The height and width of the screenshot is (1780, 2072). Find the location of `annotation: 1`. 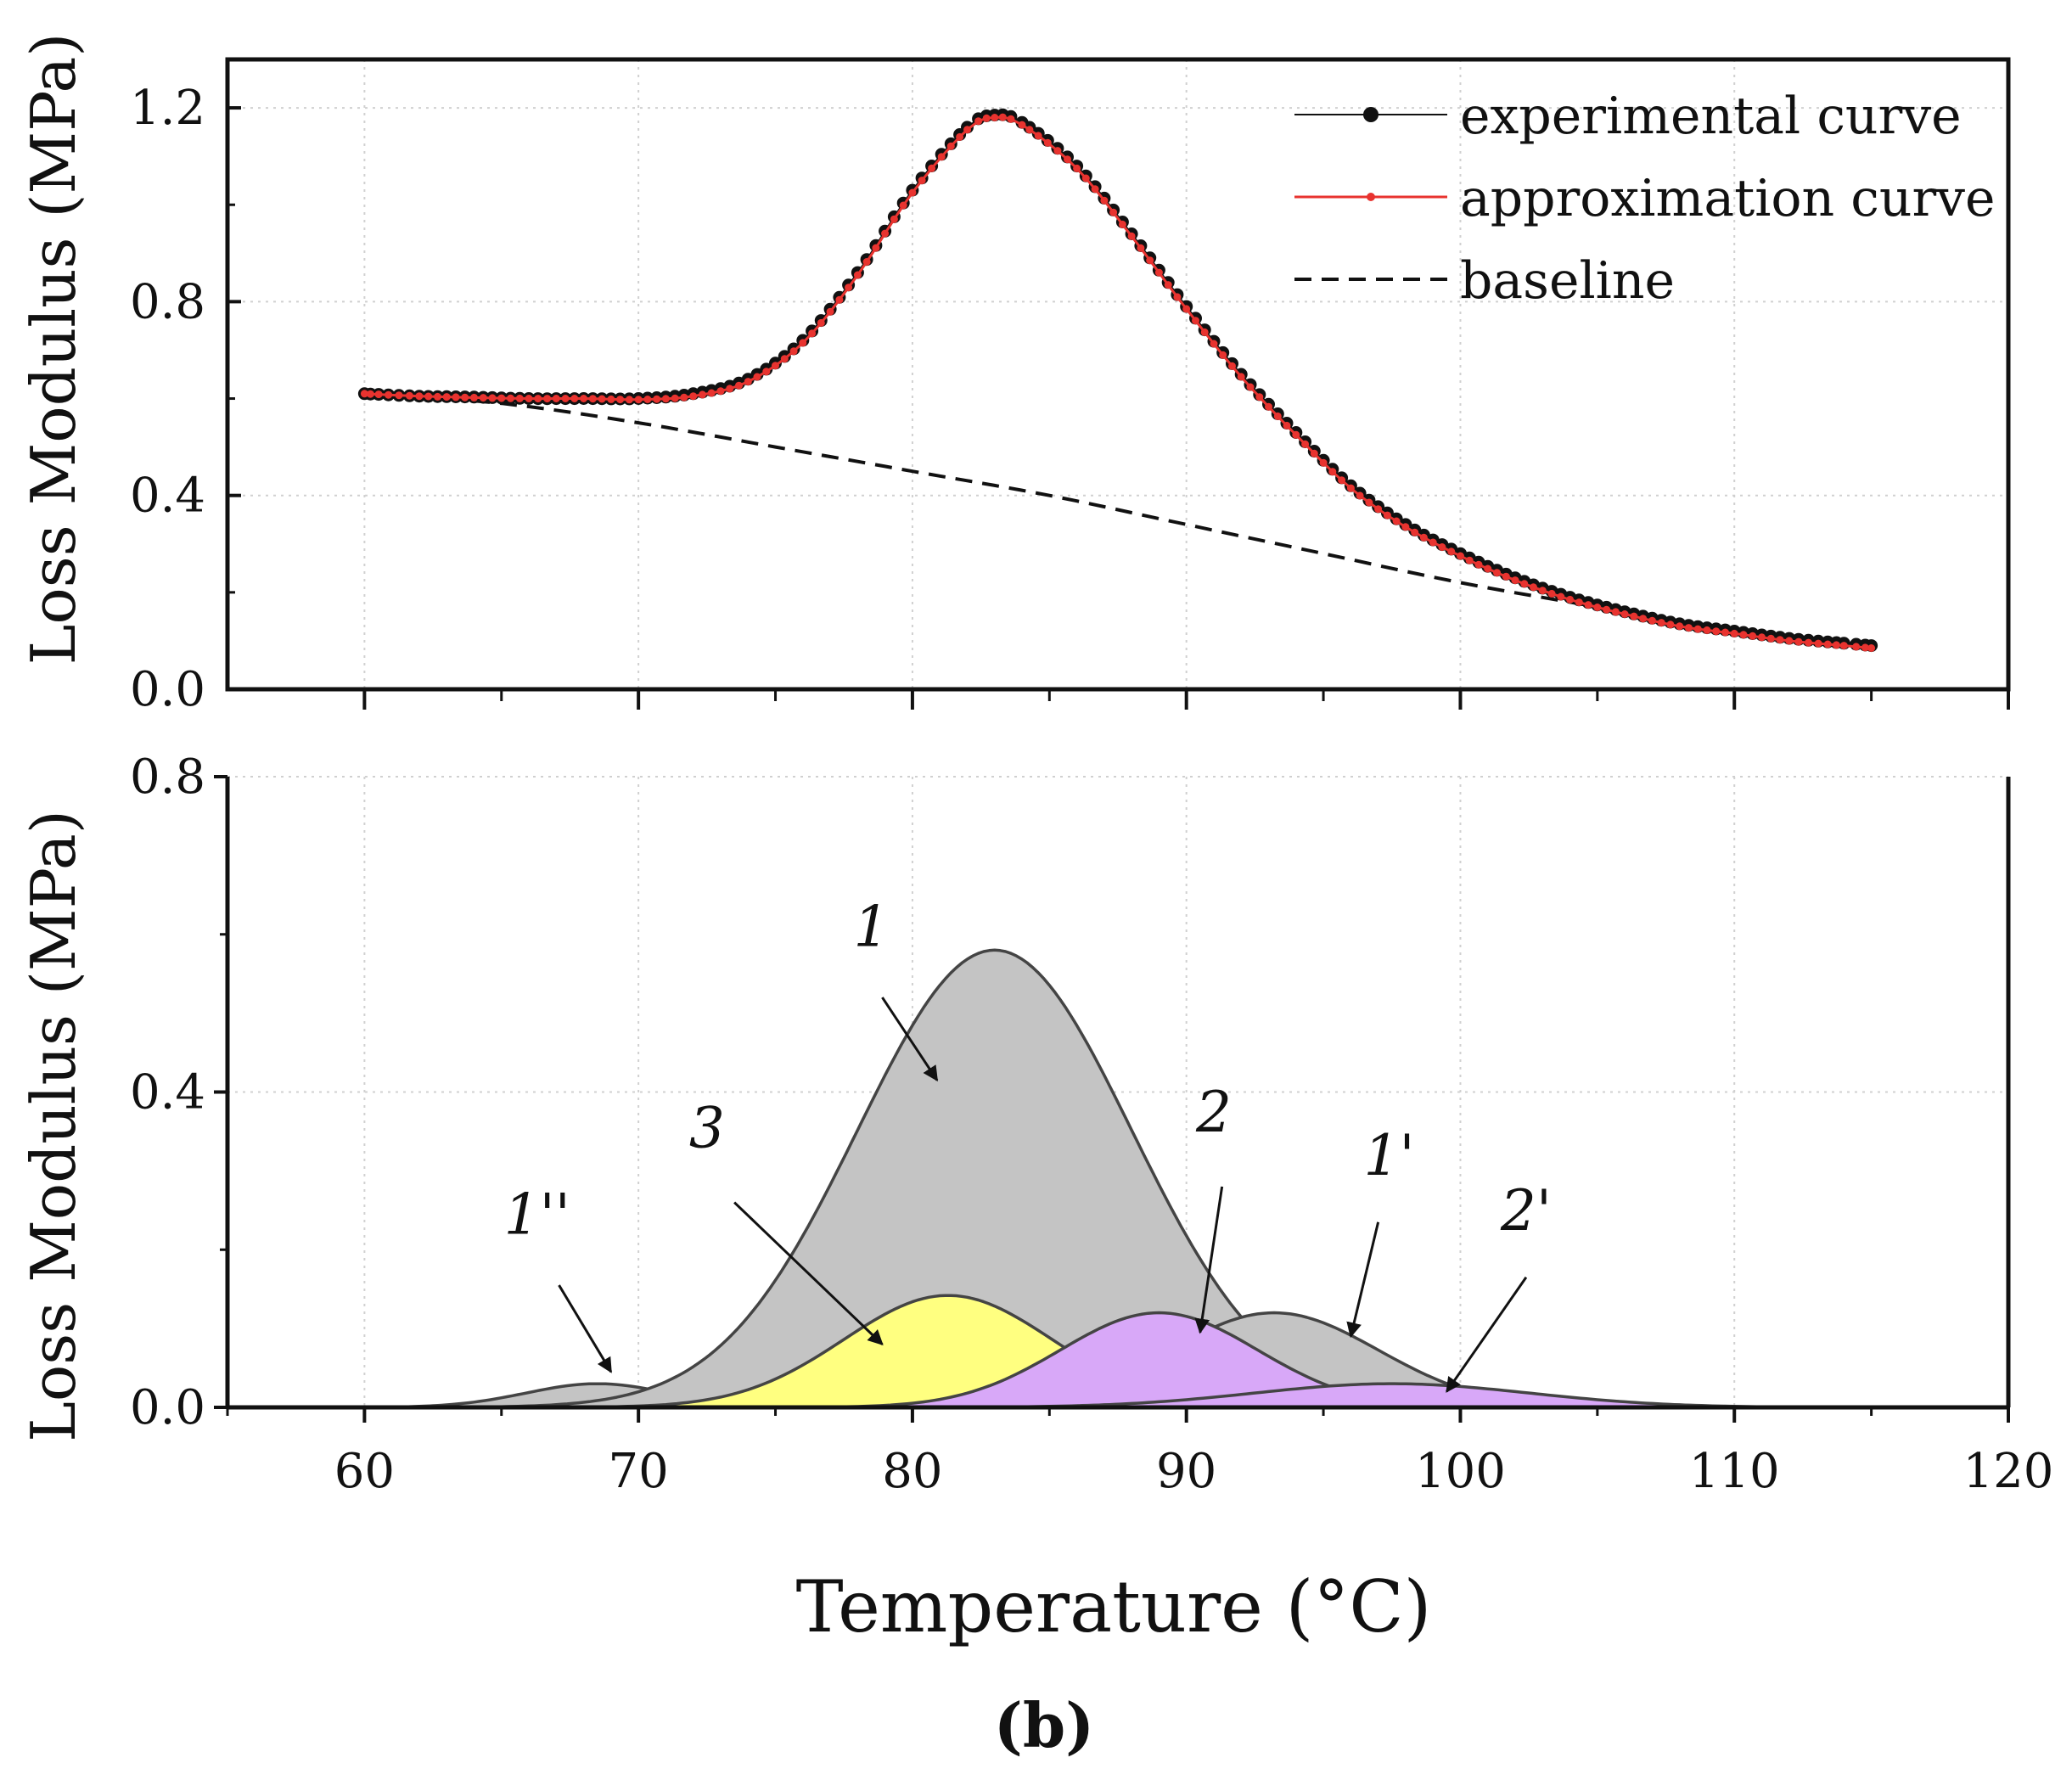

annotation: 1 is located at coordinates (896, 989).